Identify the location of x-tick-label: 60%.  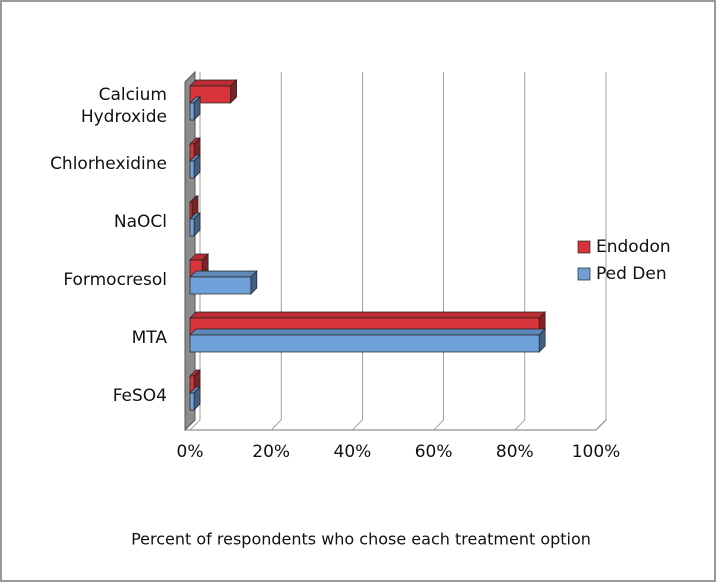
(434, 452).